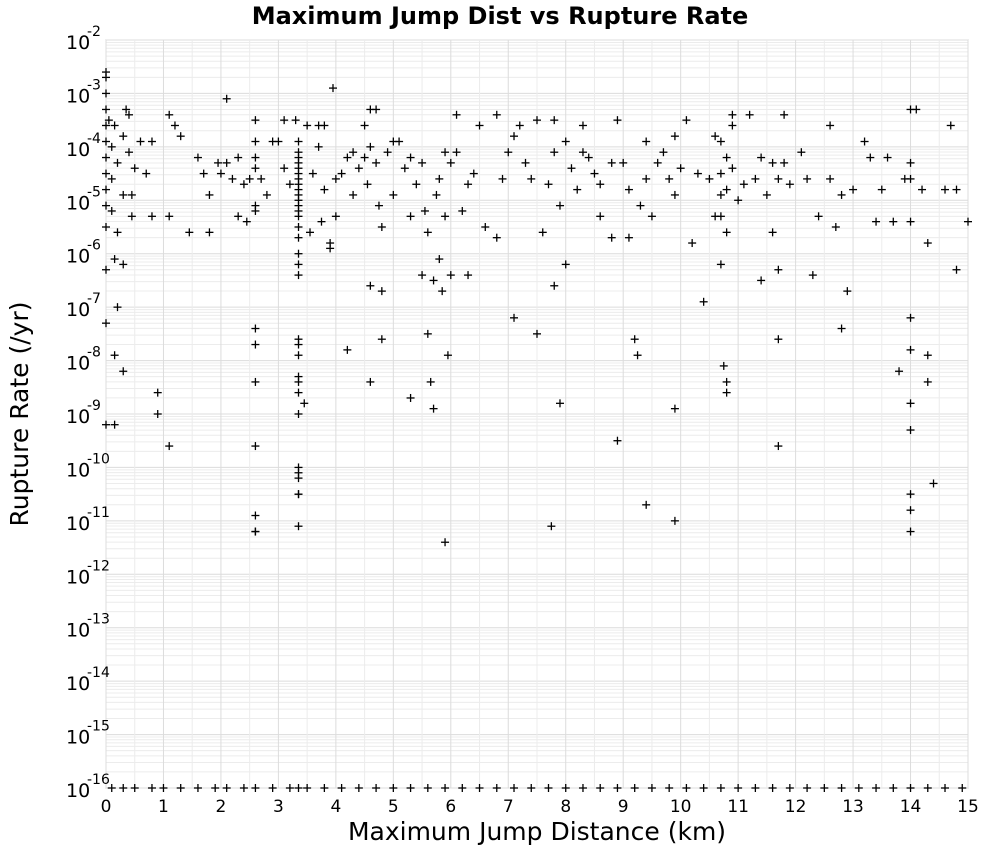  Describe the element at coordinates (278, 807) in the screenshot. I see `x-tick-label: 3` at that location.